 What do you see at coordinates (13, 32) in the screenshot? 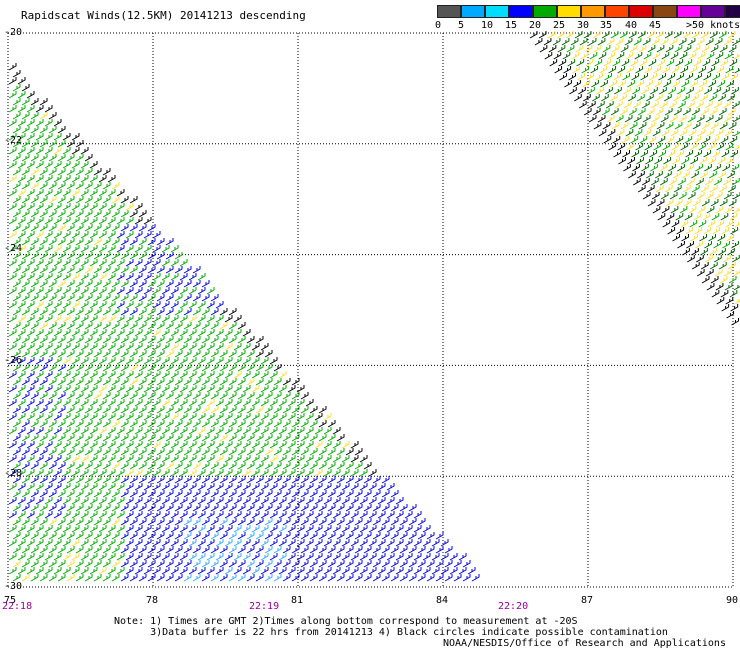
I see `lat-label: -20` at bounding box center [13, 32].